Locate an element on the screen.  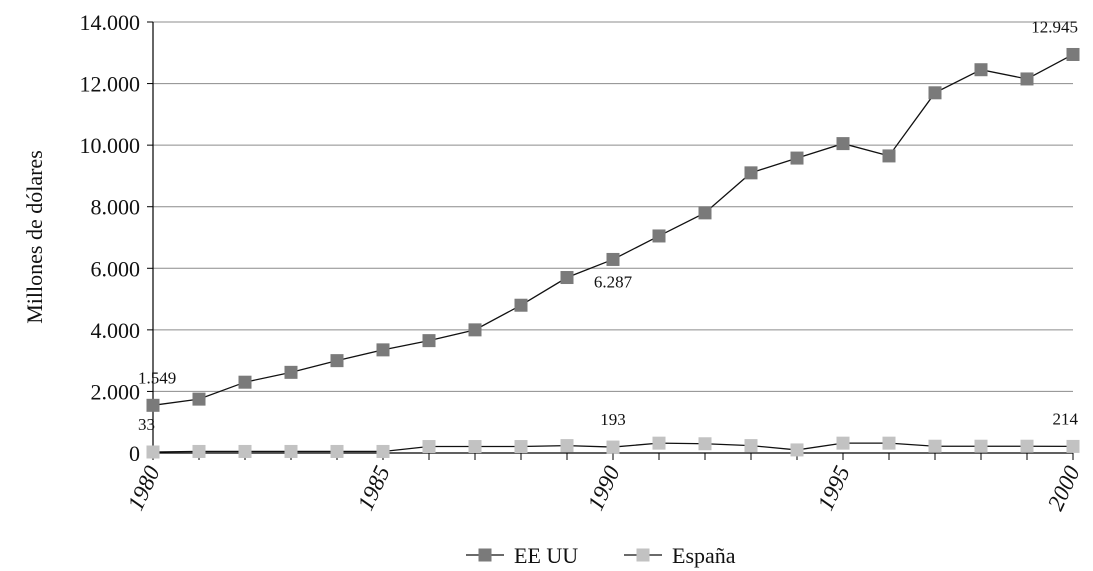
x-axis-ticks: 1980 1985 1990 1995 2000 is located at coordinates (604, 483).